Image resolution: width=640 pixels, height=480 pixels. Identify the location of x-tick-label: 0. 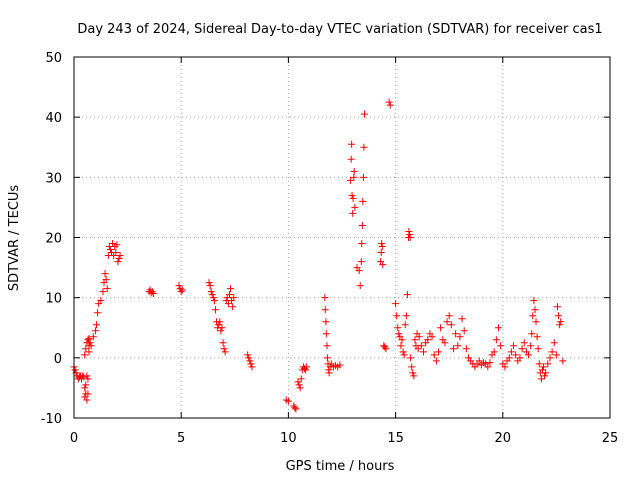
(74, 438).